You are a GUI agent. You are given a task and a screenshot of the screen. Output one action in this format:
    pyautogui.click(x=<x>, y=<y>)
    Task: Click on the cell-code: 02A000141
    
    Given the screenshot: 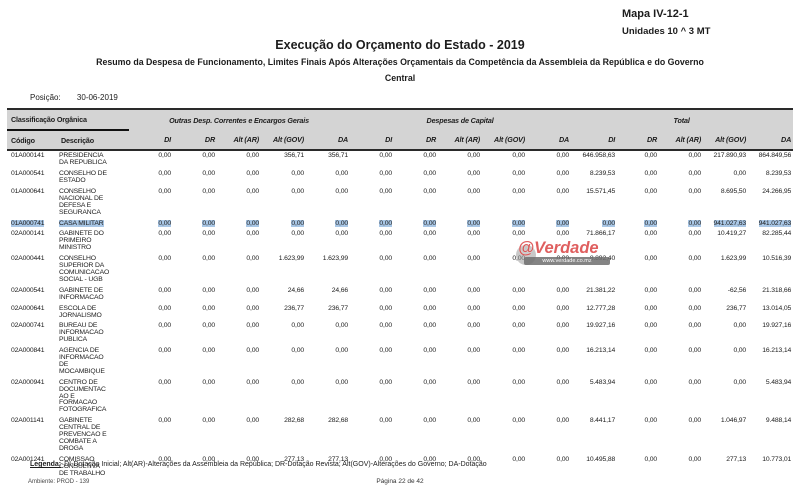 What is the action you would take?
    pyautogui.click(x=28, y=234)
    